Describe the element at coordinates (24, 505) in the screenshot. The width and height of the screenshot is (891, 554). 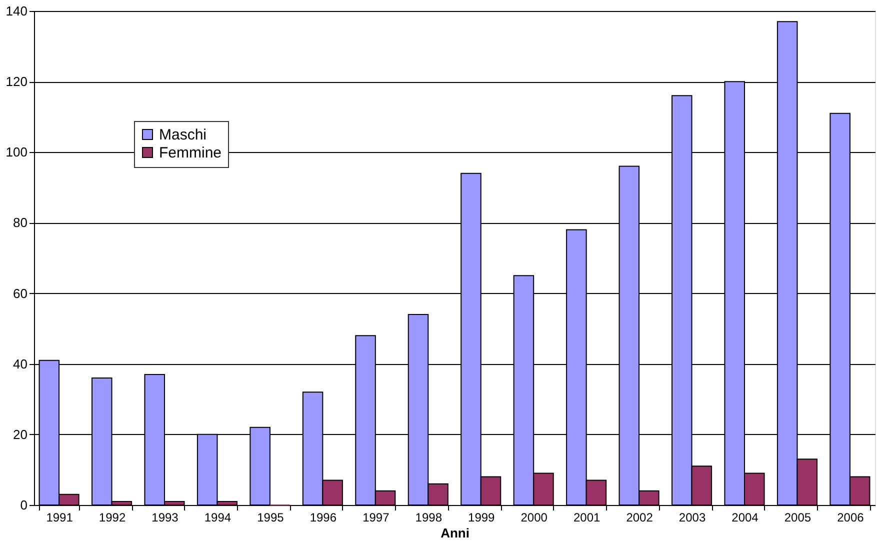
I see `y-tick-label: 0` at that location.